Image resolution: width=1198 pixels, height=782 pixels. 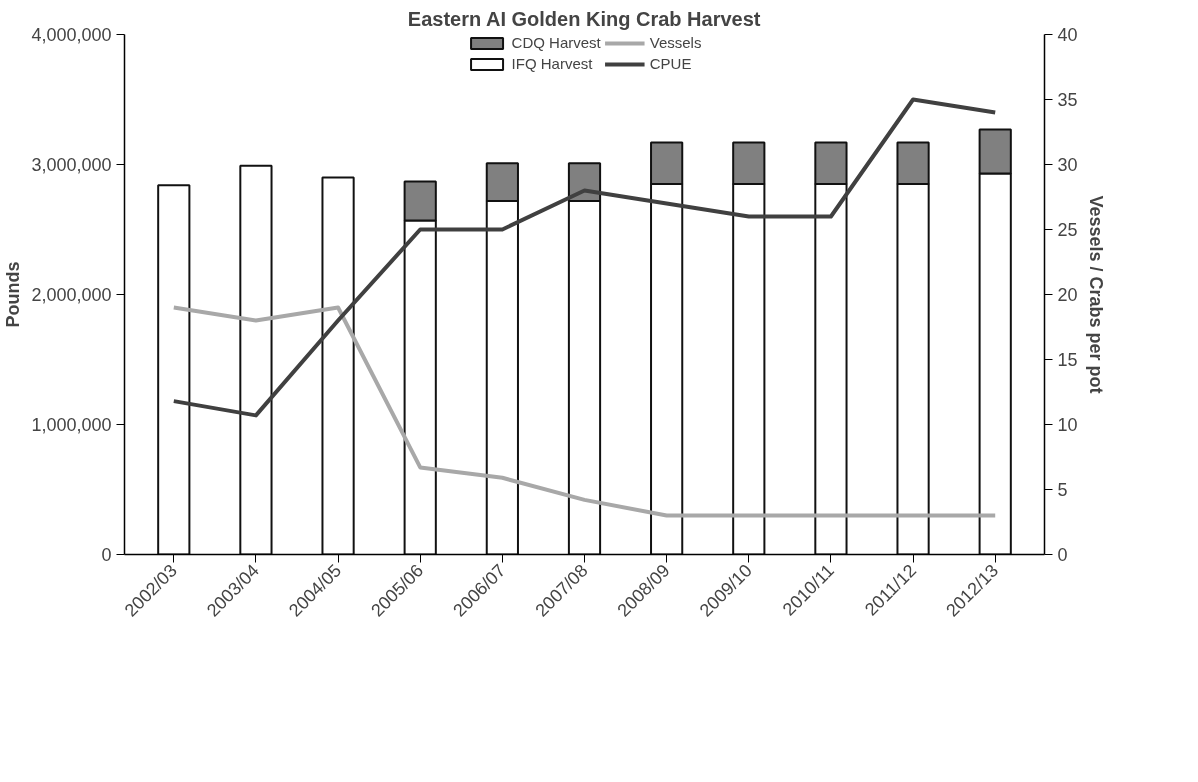 What do you see at coordinates (584, 18) in the screenshot?
I see `chart-title: Eastern AI Golden King Crab Harvest` at bounding box center [584, 18].